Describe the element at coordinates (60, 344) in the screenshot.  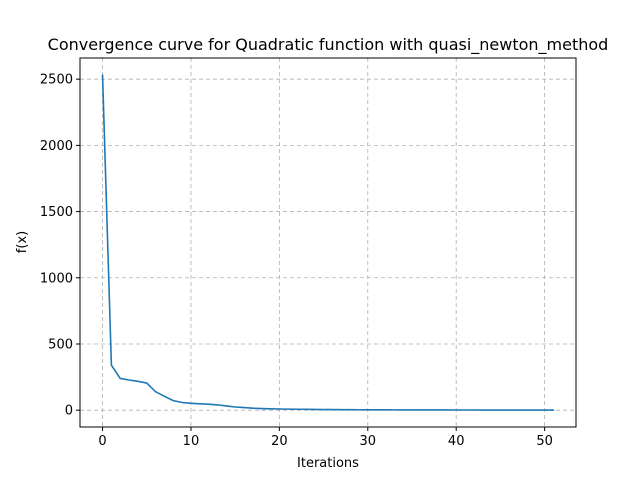
I see `y-tick-label: 500` at that location.